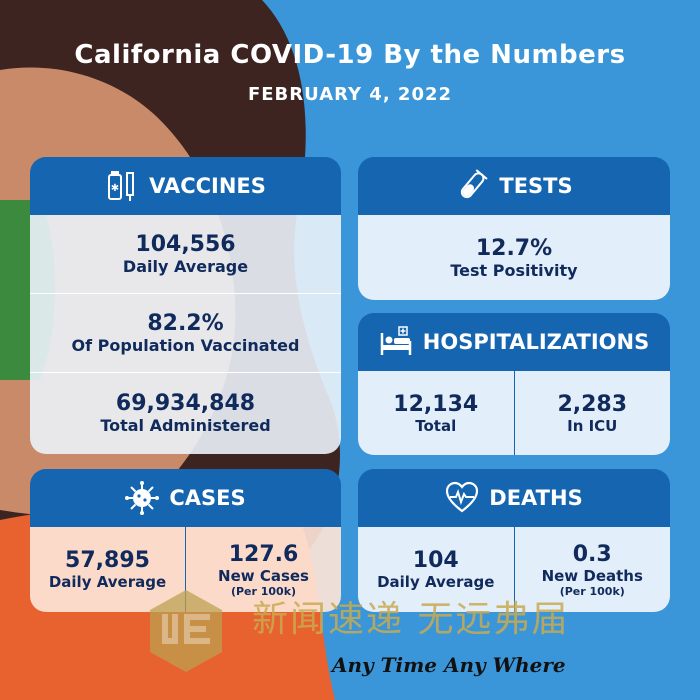 The width and height of the screenshot is (700, 700). Describe the element at coordinates (263, 575) in the screenshot. I see `cases-new-label: New Cases` at that location.